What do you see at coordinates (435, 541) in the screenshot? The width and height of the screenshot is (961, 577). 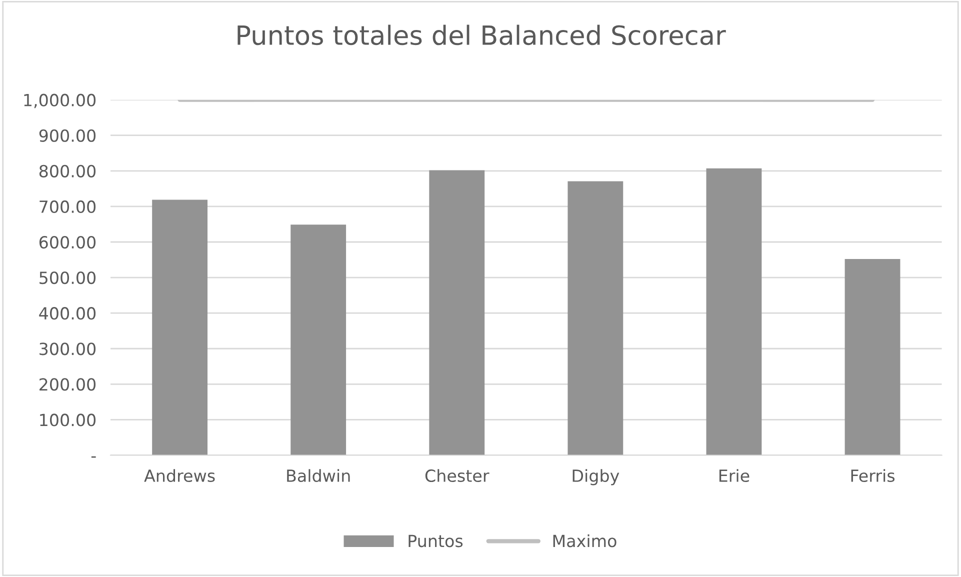 I see `legend-label: Puntos` at bounding box center [435, 541].